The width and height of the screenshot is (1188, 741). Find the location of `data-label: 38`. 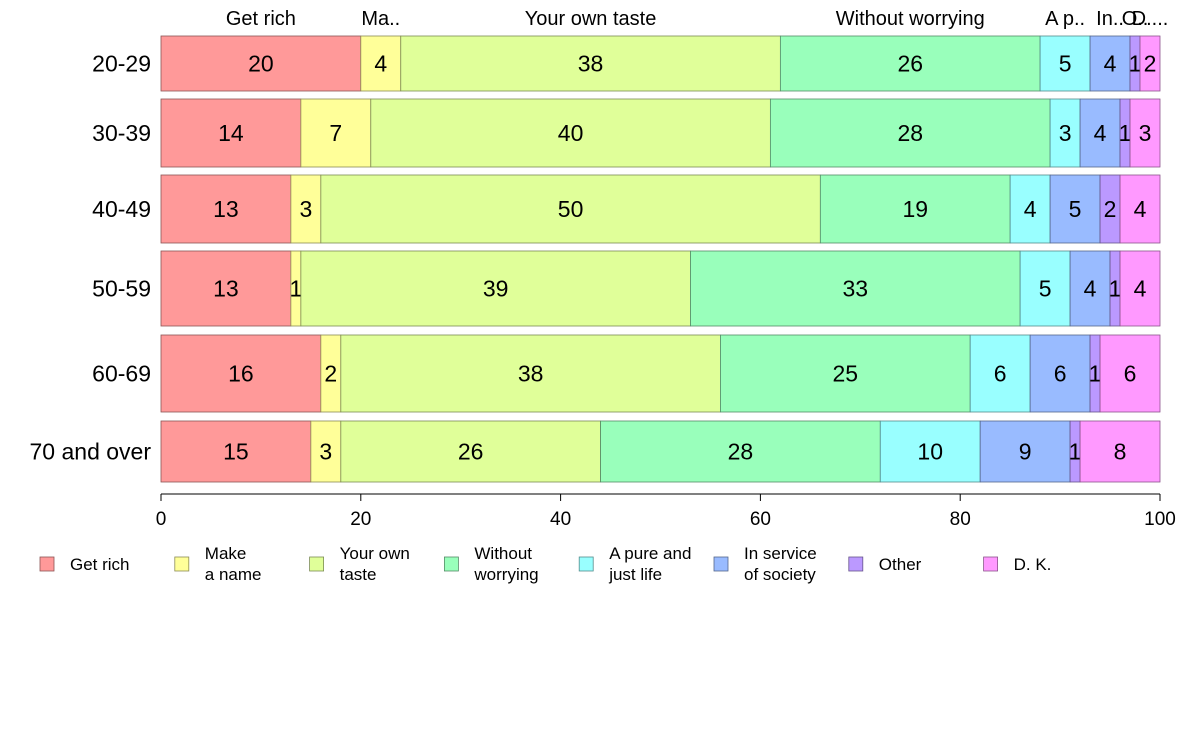

data-label: 38 is located at coordinates (591, 64).